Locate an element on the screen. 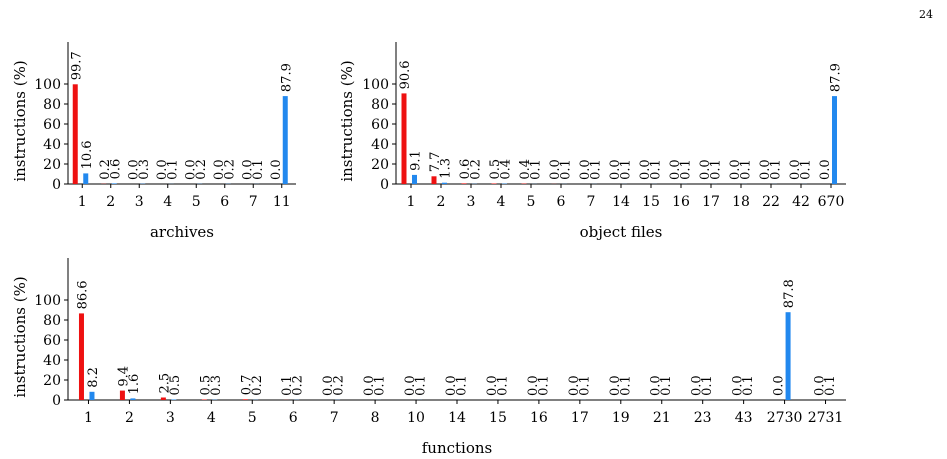 The height and width of the screenshot is (459, 947). x-tick-label: 17 is located at coordinates (580, 418).